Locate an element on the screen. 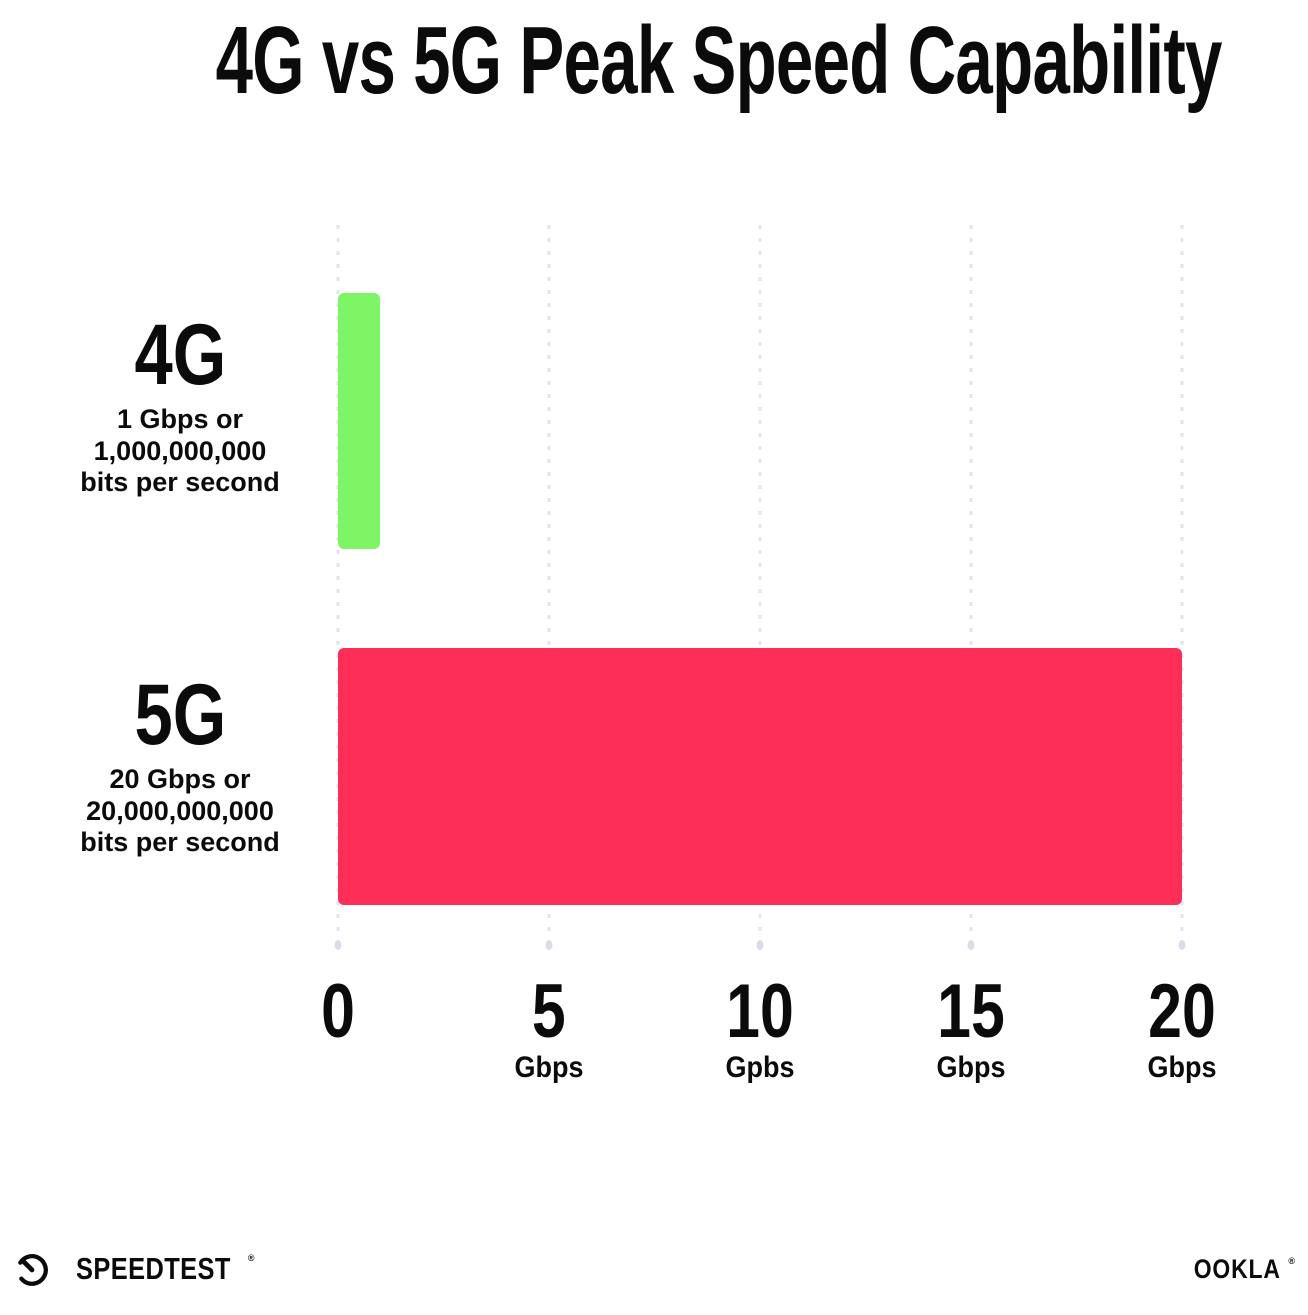  ookla-logo: OOKLA ® is located at coordinates (1241, 1269).